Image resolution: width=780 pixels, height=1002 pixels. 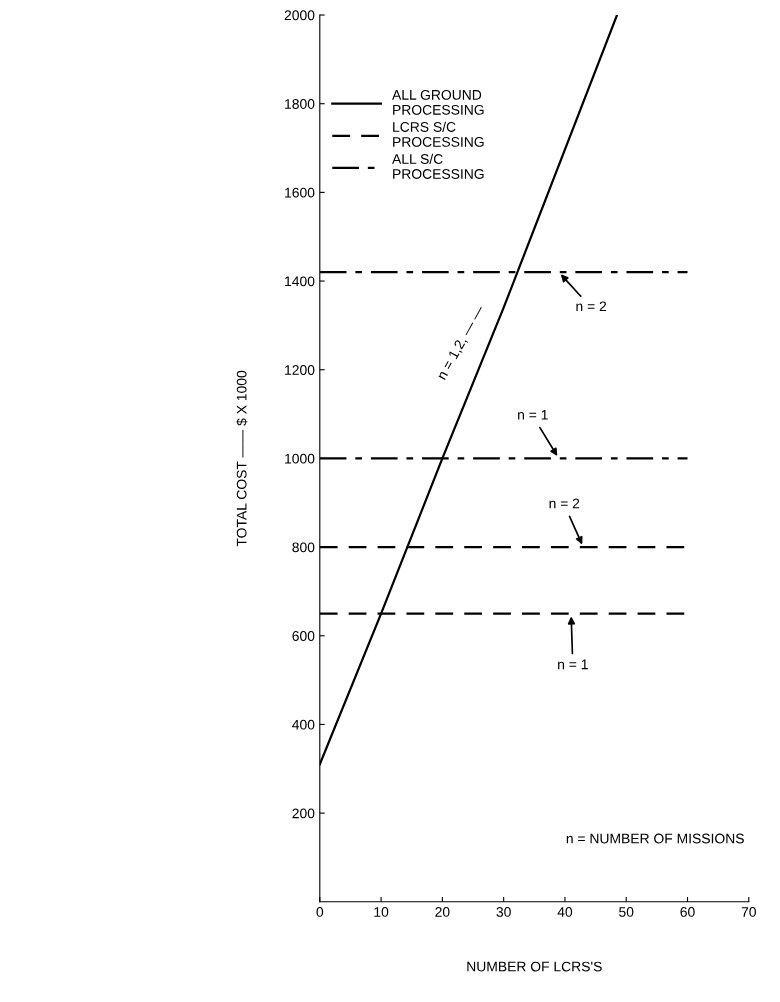 What do you see at coordinates (320, 912) in the screenshot?
I see `x-tick-label: 0` at bounding box center [320, 912].